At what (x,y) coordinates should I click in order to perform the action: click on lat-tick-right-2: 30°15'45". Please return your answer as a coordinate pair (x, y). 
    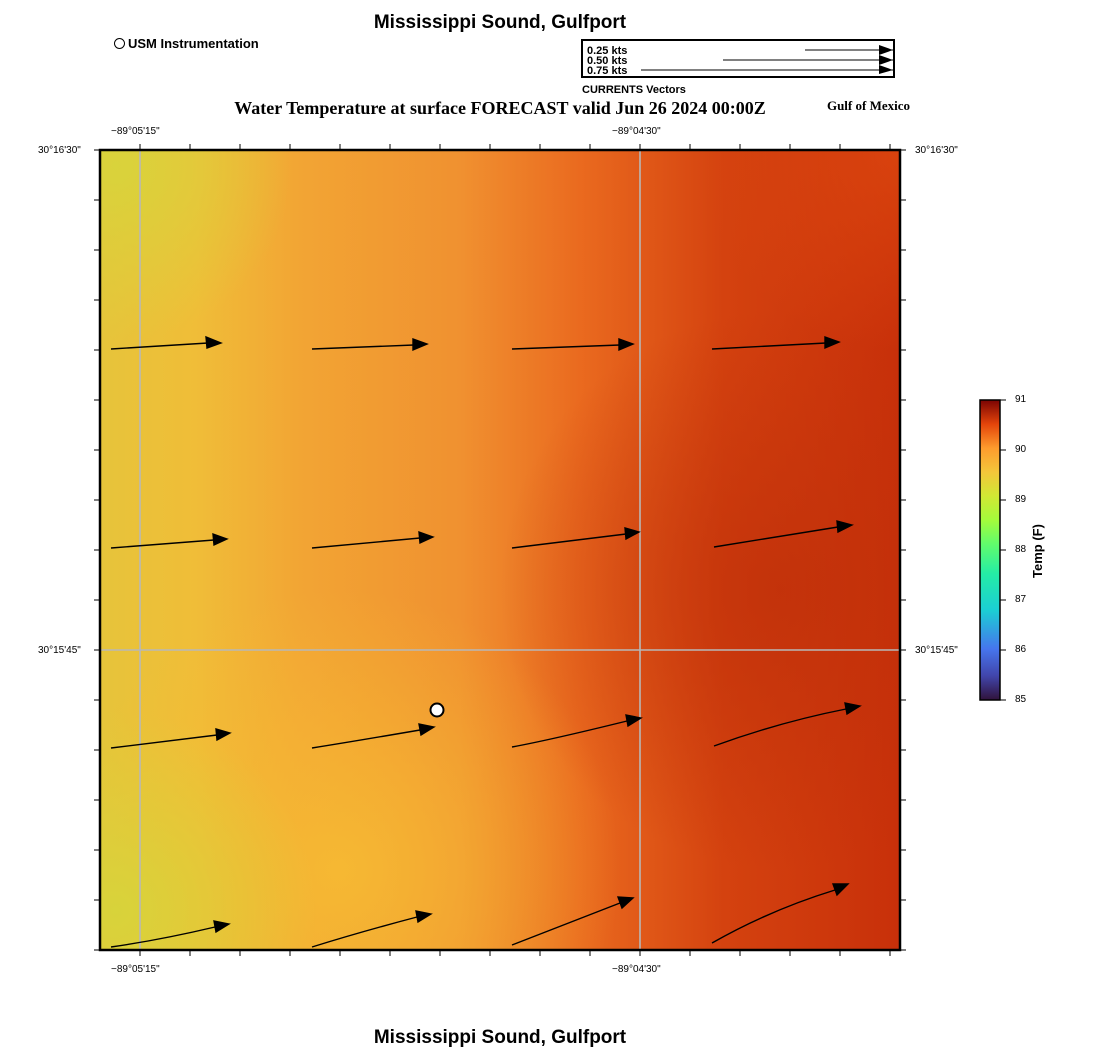
    Looking at the image, I should click on (936, 650).